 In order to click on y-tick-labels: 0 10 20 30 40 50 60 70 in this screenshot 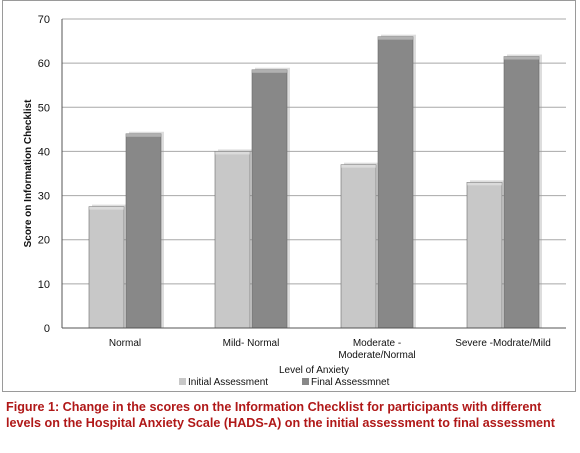, I will do `click(44, 174)`.